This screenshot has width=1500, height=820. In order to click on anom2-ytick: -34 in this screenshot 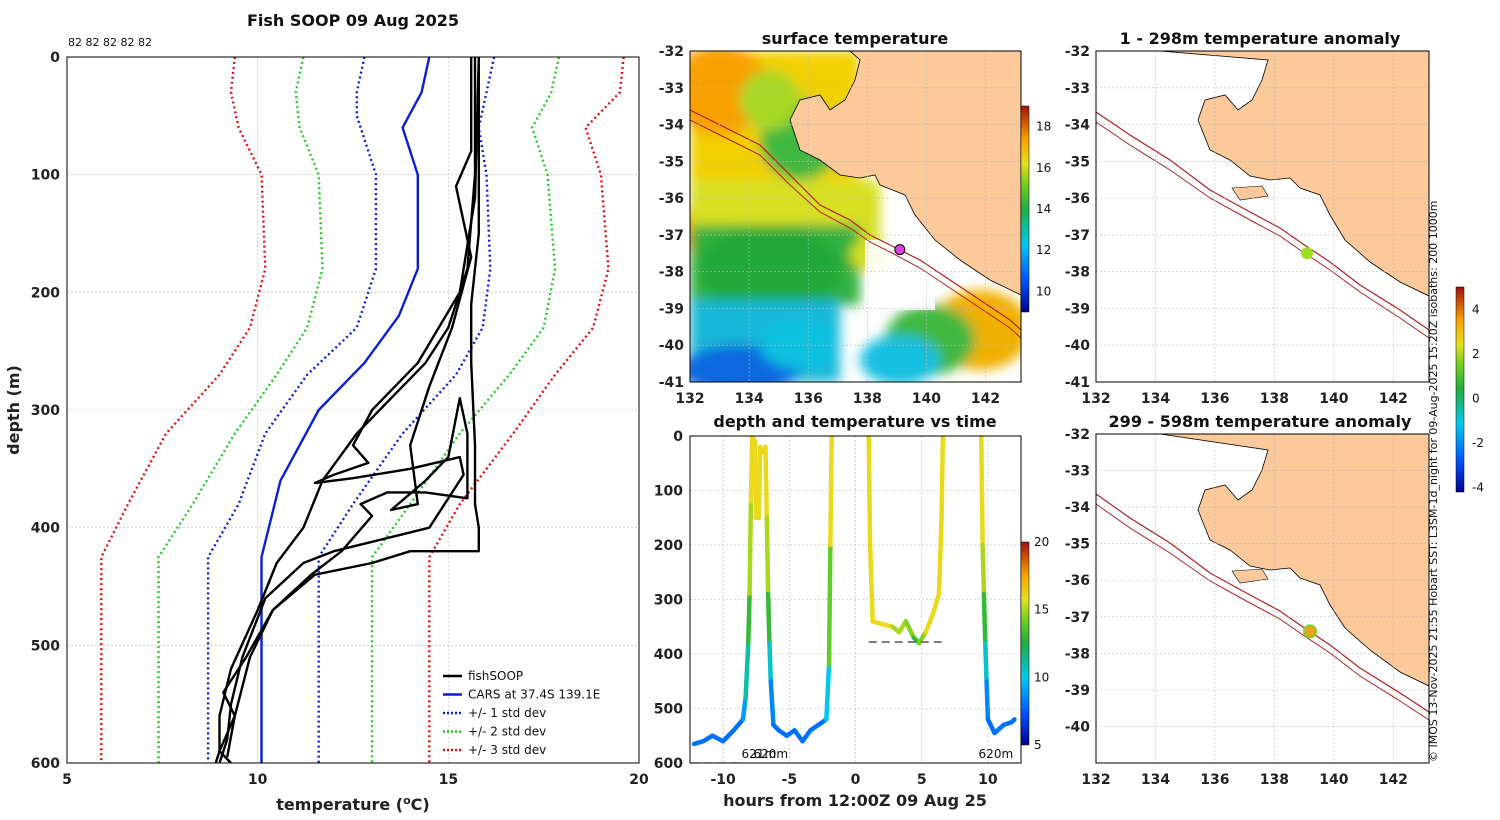, I will do `click(1078, 508)`.